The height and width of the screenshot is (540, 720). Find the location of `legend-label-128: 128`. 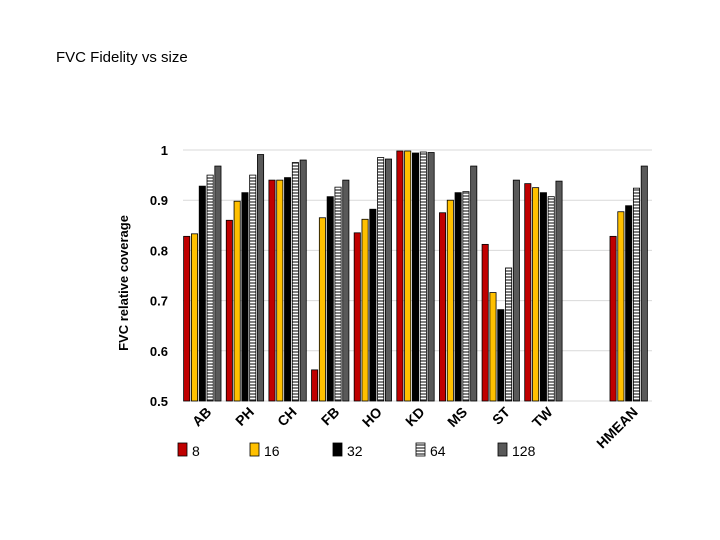

legend-label-128: 128 is located at coordinates (524, 451).